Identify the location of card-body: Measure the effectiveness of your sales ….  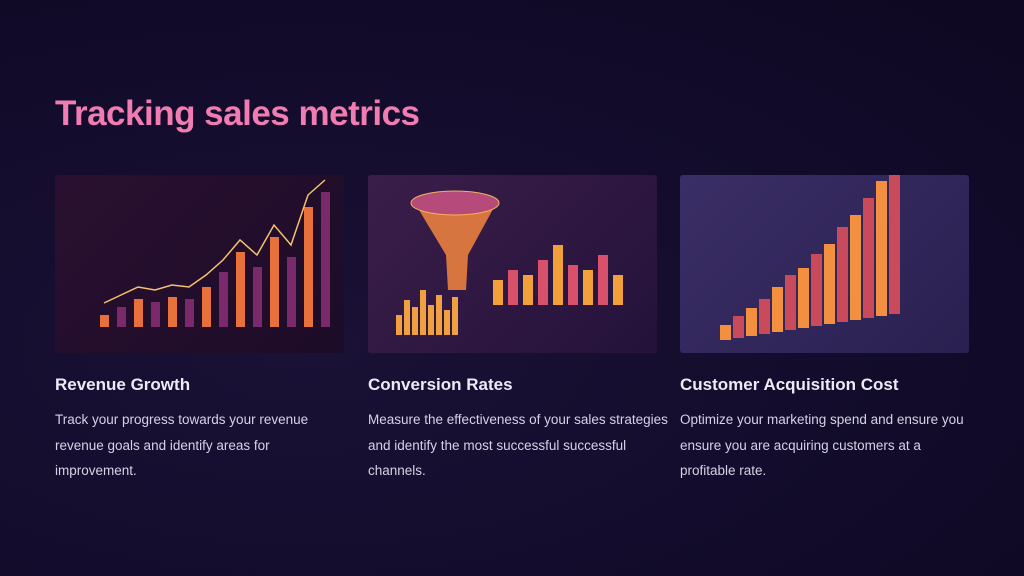
(518, 445).